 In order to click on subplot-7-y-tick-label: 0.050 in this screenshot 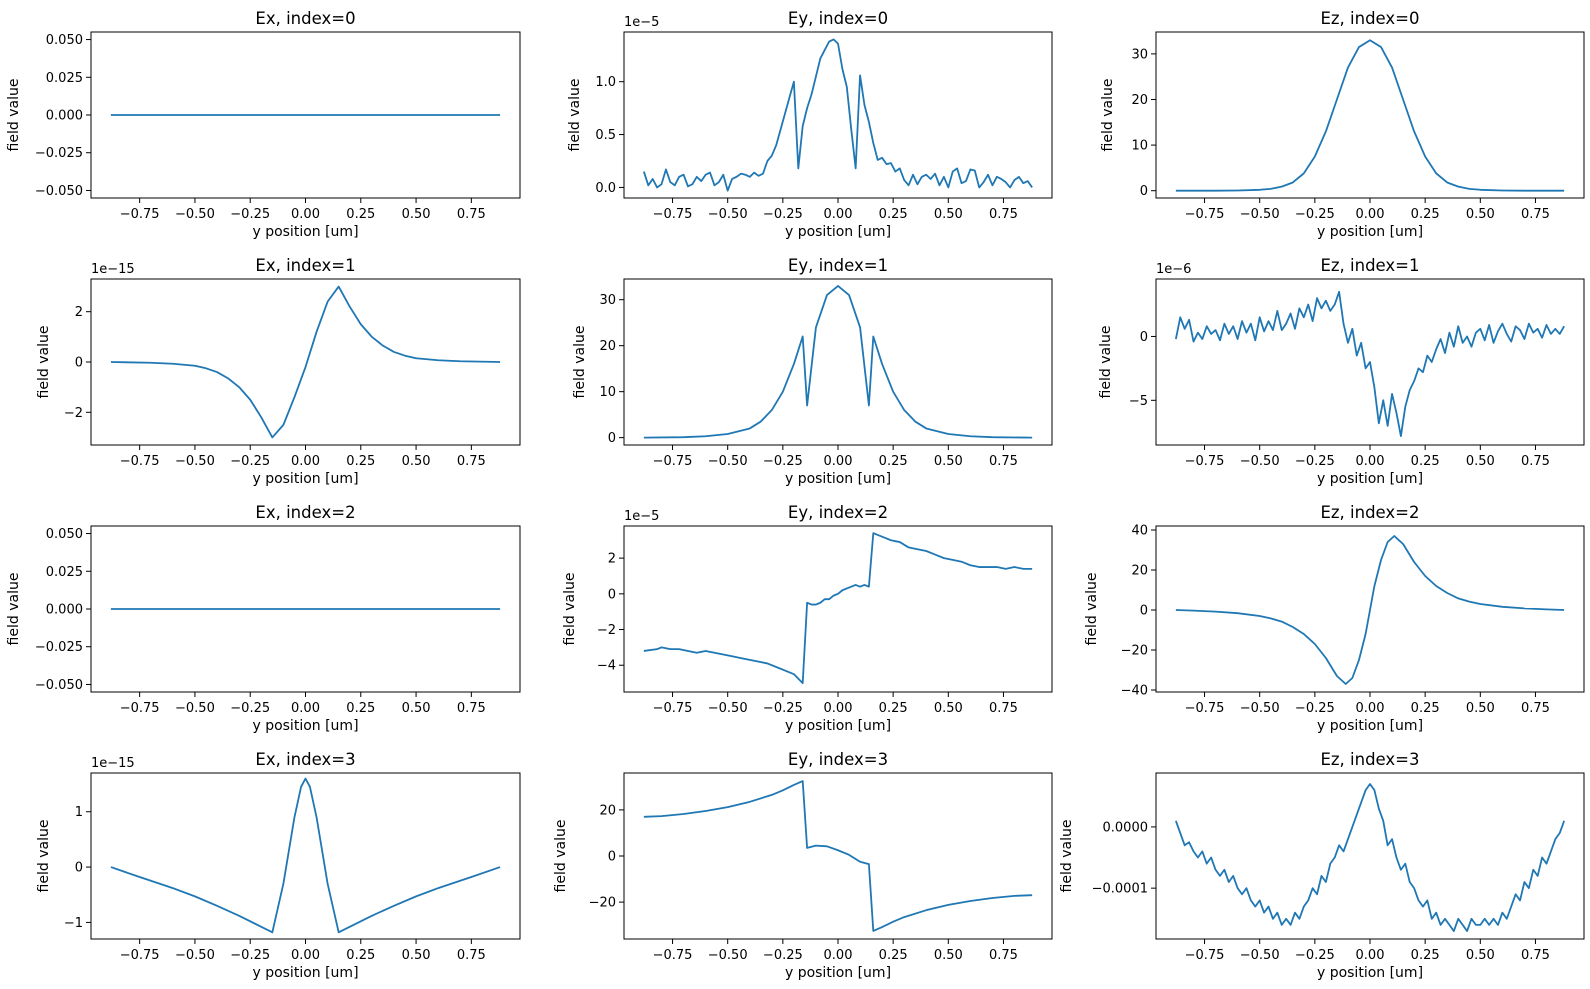, I will do `click(64, 534)`.